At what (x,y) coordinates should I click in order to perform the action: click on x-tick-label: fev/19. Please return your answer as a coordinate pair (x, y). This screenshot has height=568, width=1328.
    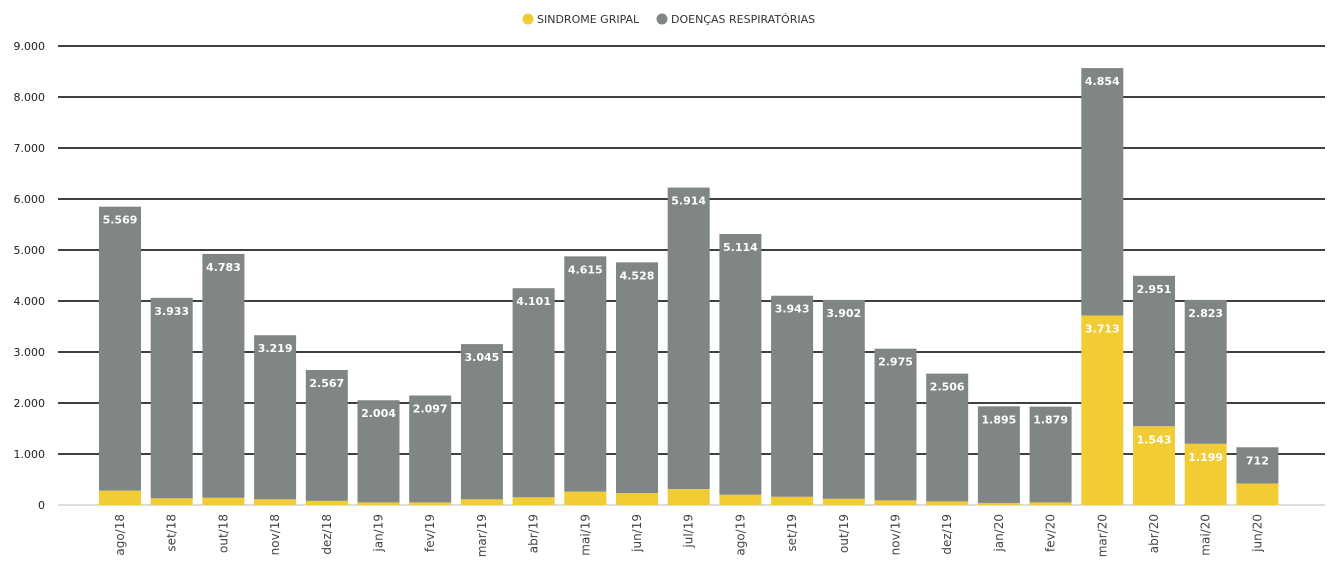
    Looking at the image, I should click on (430, 533).